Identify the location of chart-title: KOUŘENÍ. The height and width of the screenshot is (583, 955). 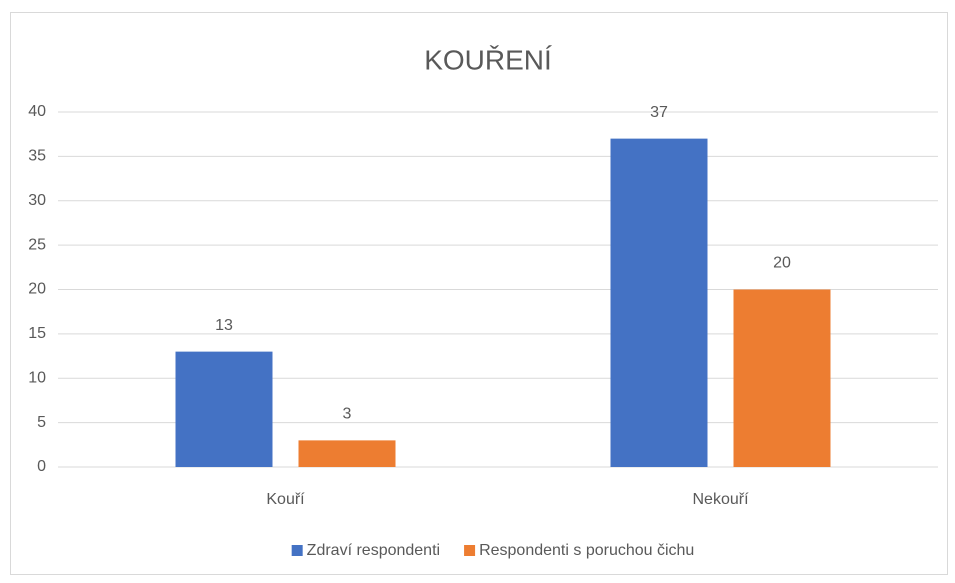
(488, 59).